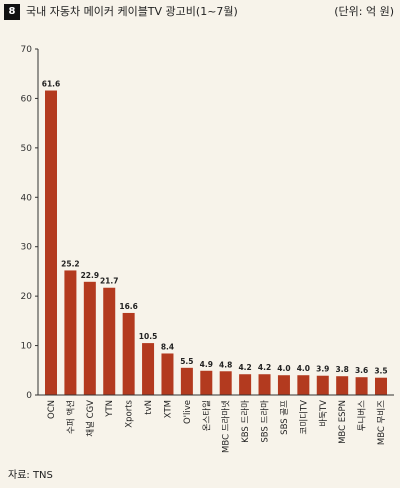 The width and height of the screenshot is (400, 488). What do you see at coordinates (27, 99) in the screenshot?
I see `y-tick-label: 60` at bounding box center [27, 99].